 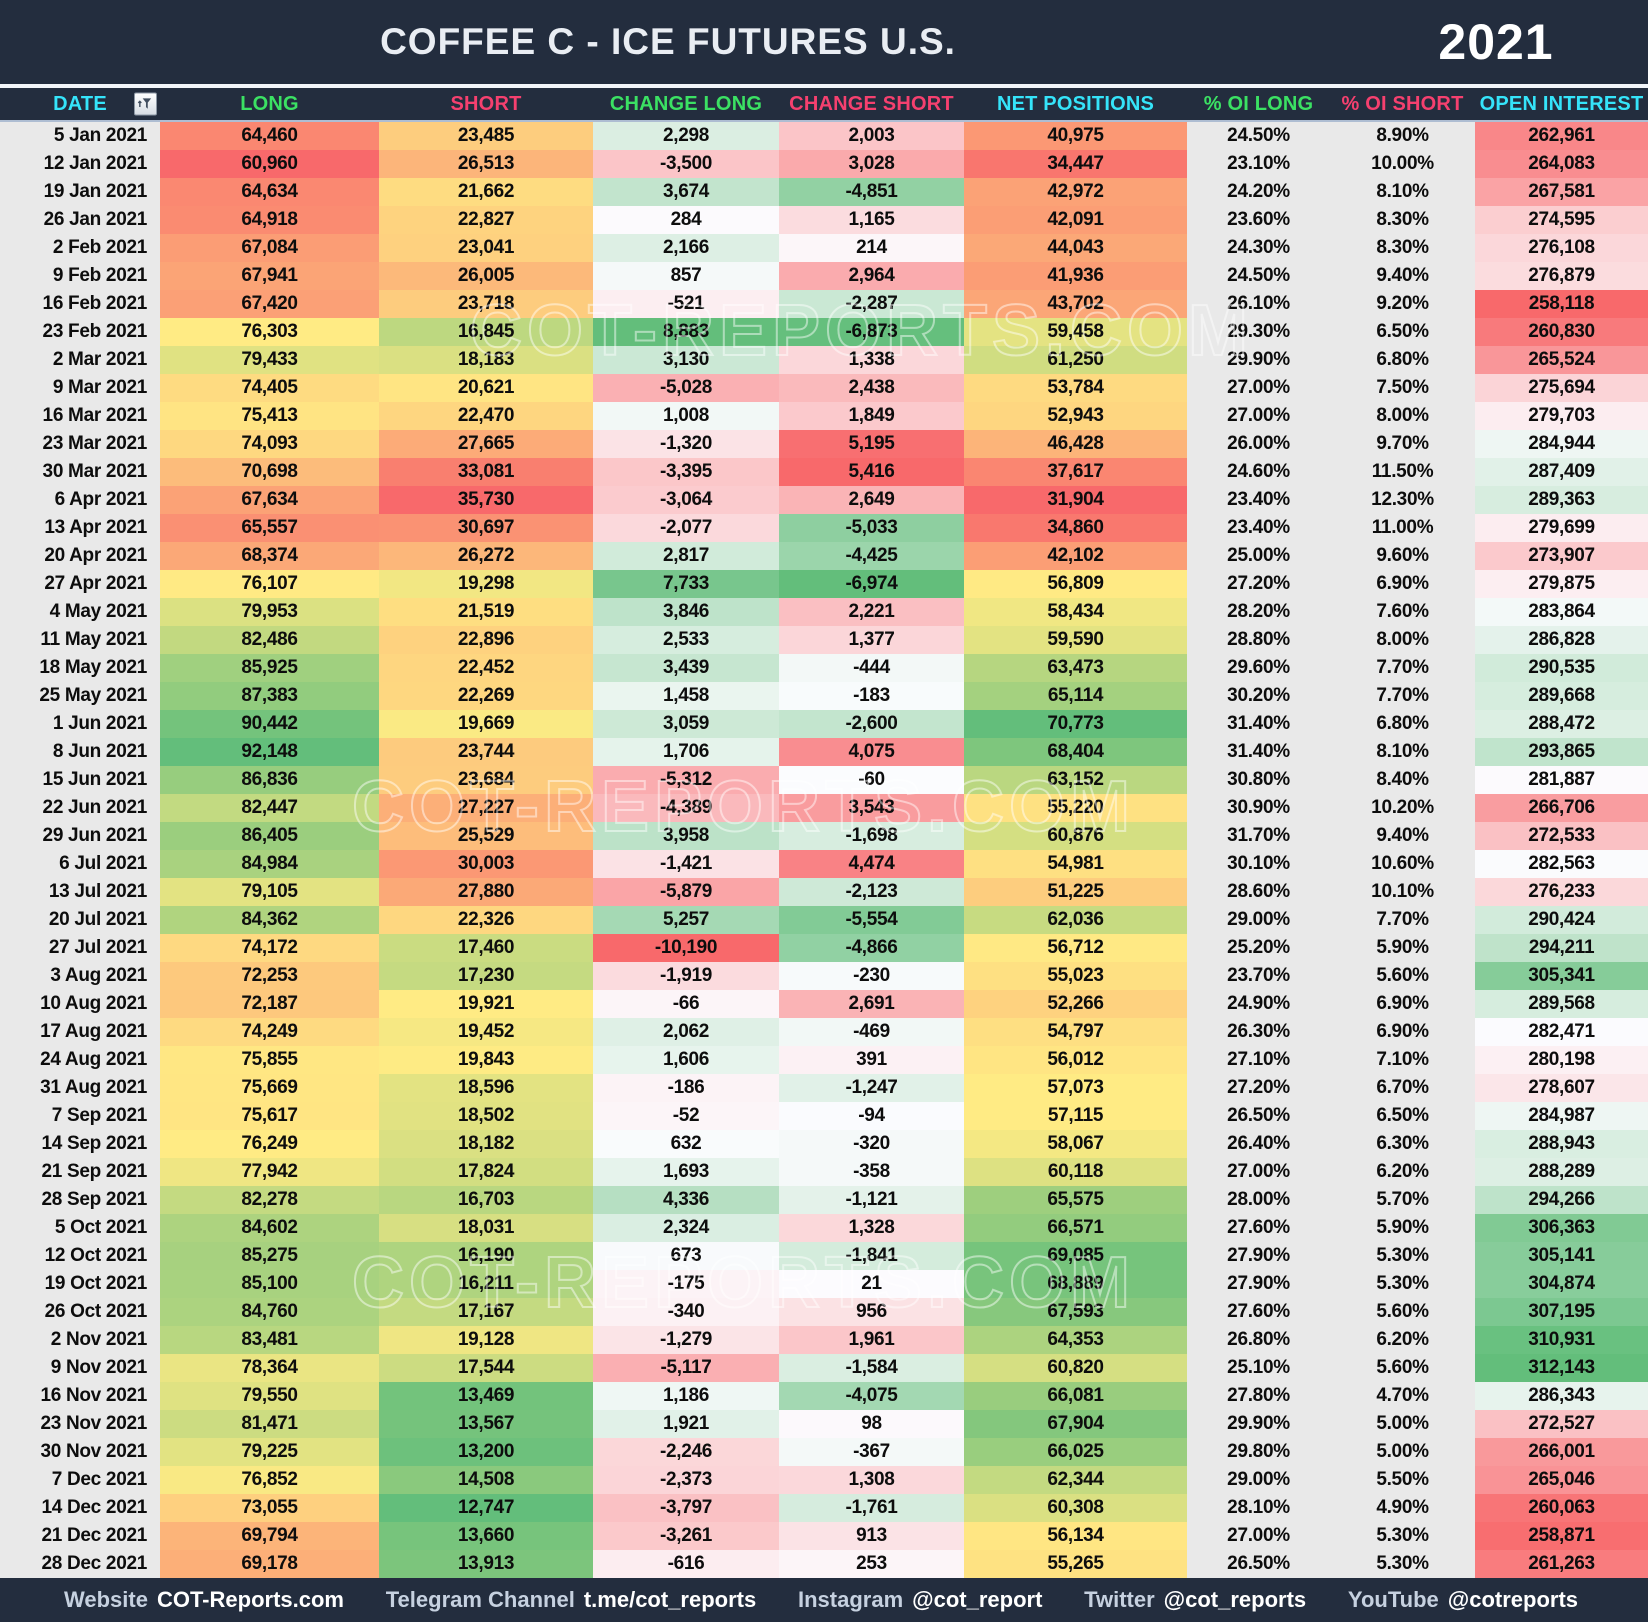 I want to click on footer-value: t.me/cot_reports, so click(x=670, y=1599).